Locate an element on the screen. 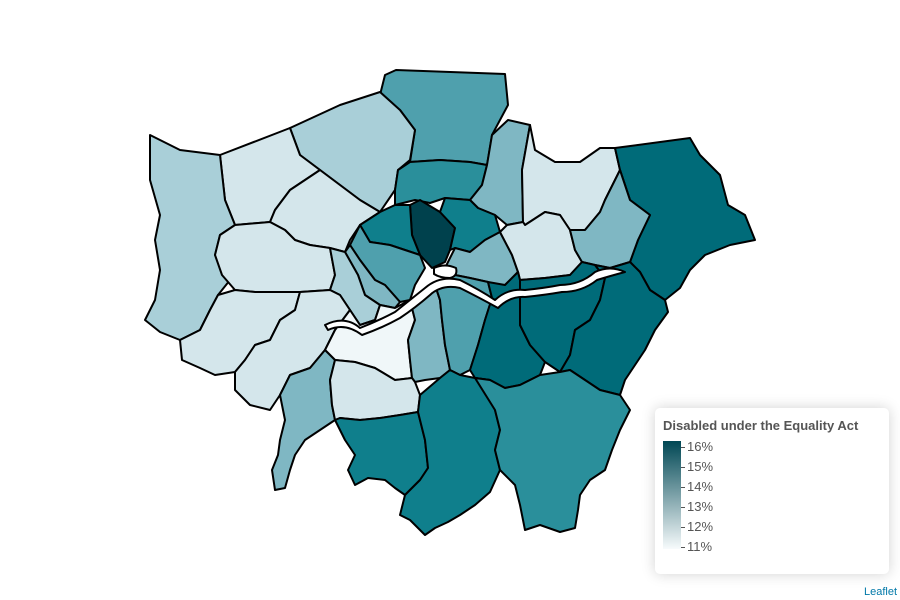 The image size is (900, 600). legend-color-ramp is located at coordinates (672, 495).